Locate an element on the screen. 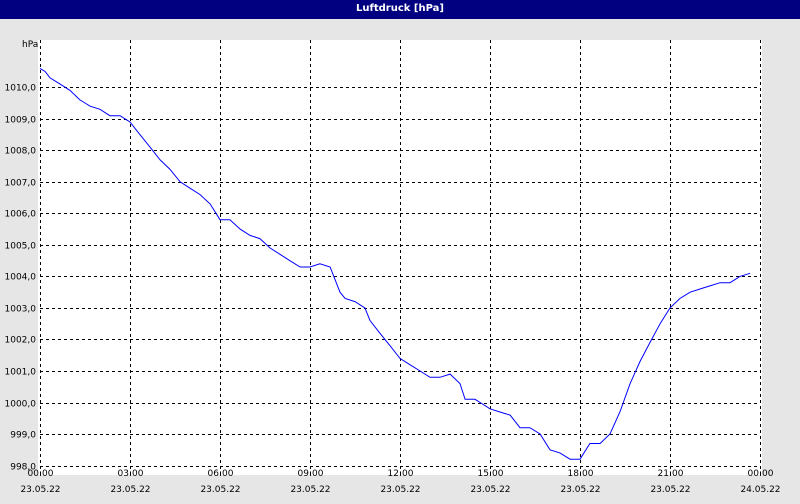 The height and width of the screenshot is (504, 800). y-tick-label: 1006,0 is located at coordinates (21, 215).